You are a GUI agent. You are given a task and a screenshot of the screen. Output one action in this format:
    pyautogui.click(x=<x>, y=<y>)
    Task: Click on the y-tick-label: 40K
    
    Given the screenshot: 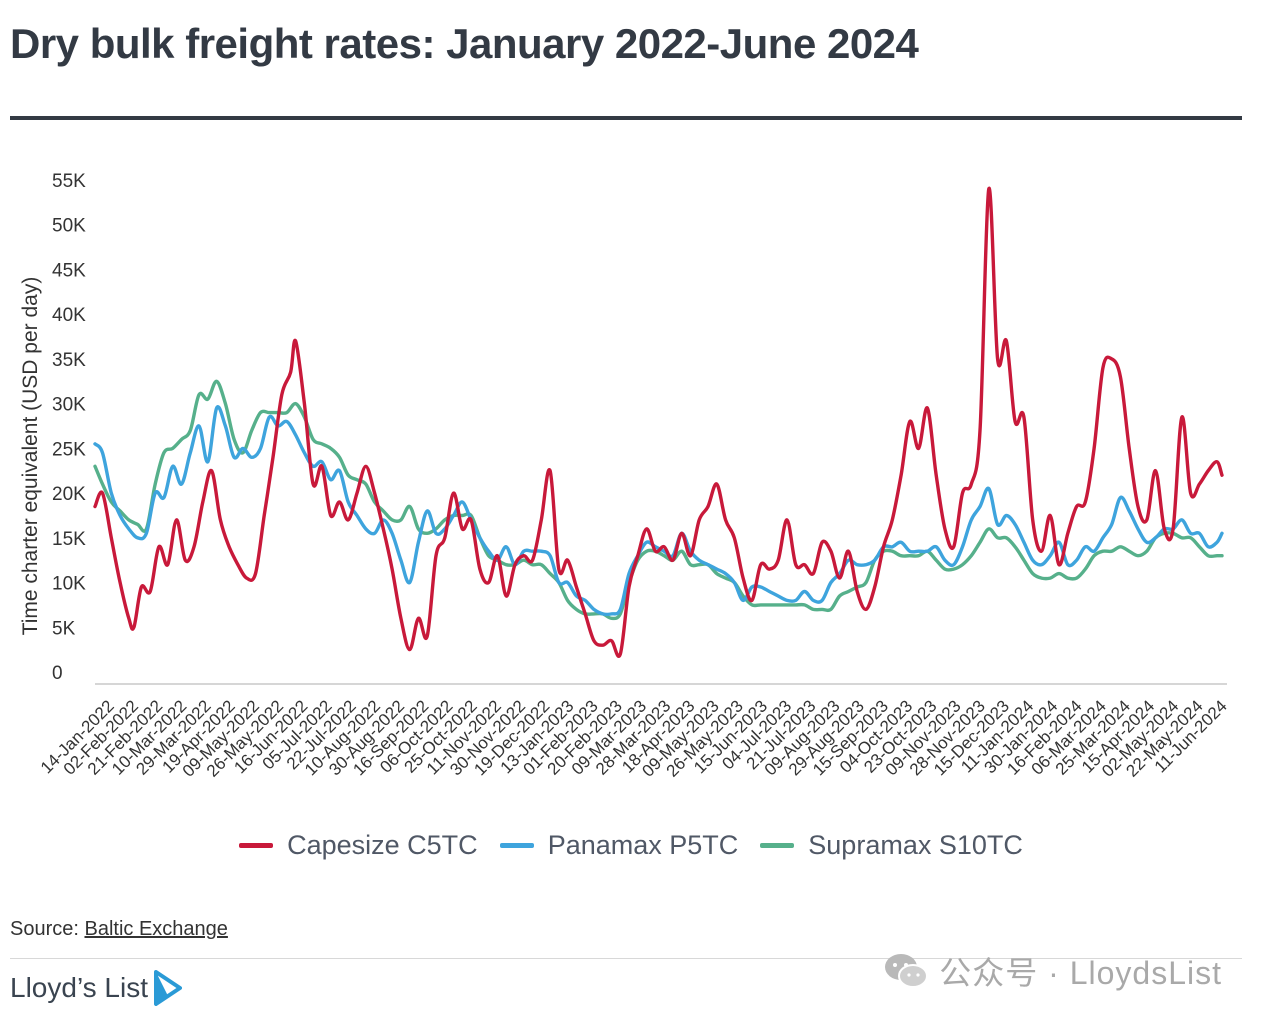 What is the action you would take?
    pyautogui.click(x=69, y=315)
    